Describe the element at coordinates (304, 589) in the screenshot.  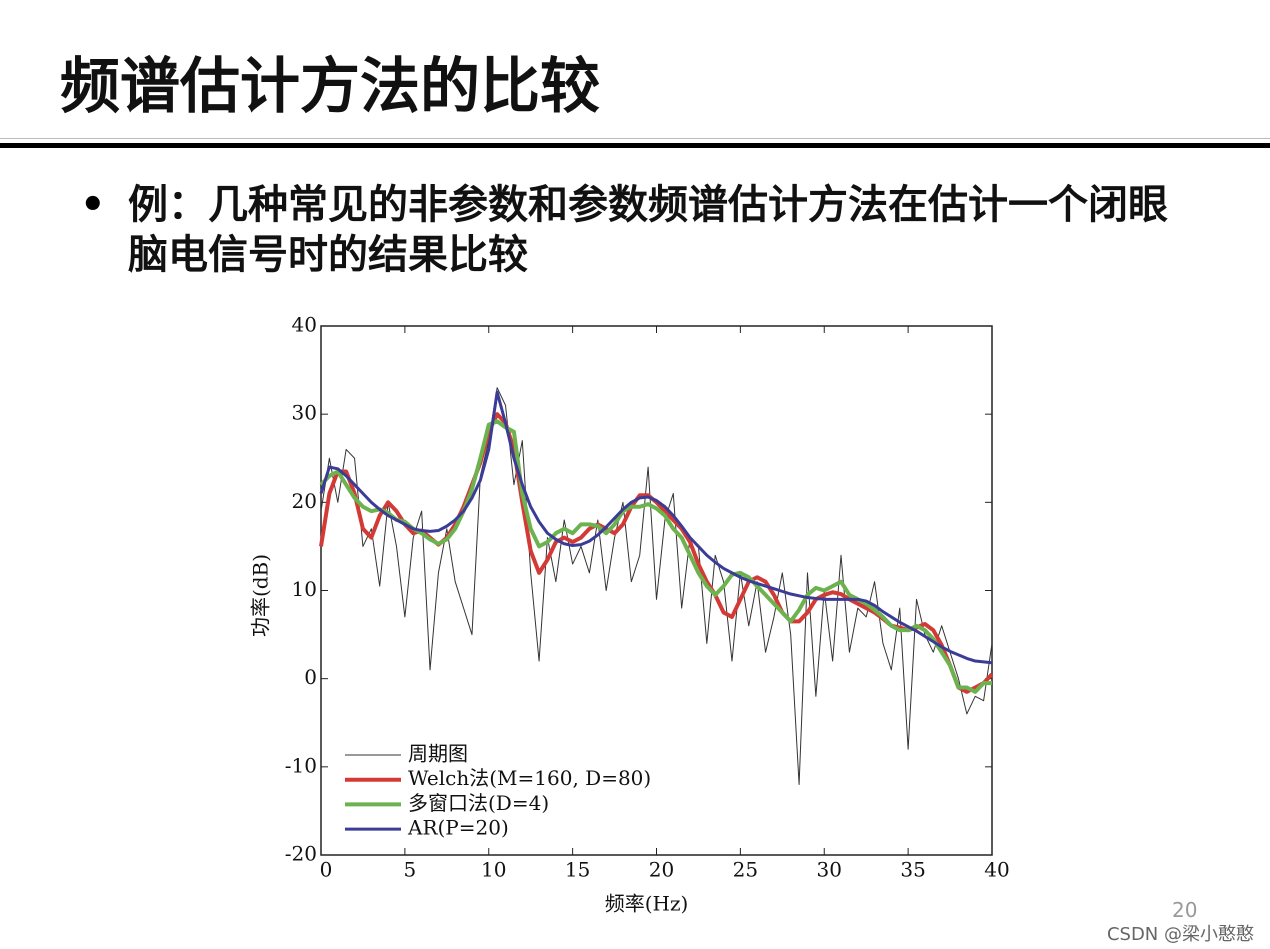
I see `y-tick-label: 10` at that location.